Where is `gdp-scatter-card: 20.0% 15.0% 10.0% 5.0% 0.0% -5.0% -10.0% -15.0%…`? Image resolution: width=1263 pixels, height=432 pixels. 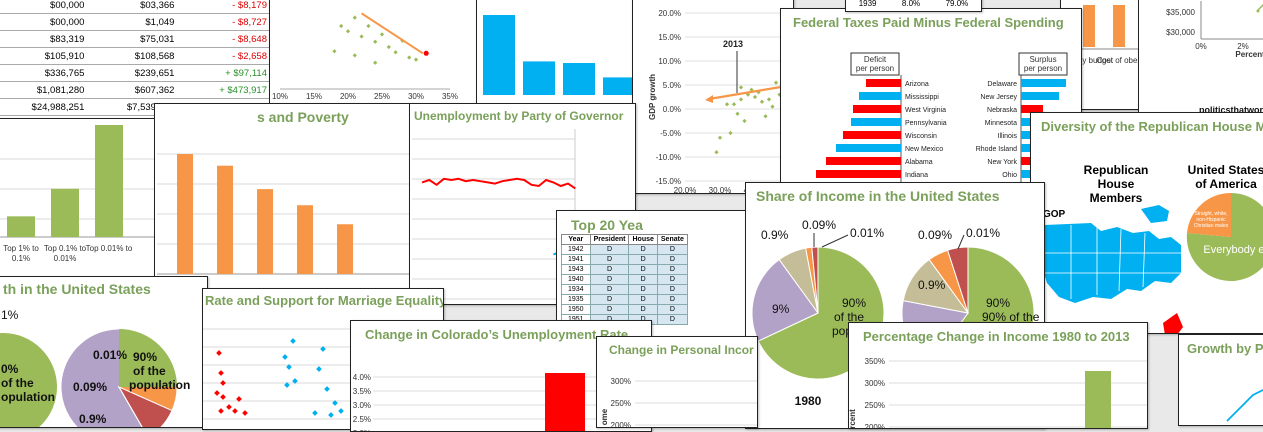
gdp-scatter-card: 20.0% 15.0% 10.0% 5.0% 0.0% -5.0% -10.0% -15.0%… is located at coordinates (713, 97).